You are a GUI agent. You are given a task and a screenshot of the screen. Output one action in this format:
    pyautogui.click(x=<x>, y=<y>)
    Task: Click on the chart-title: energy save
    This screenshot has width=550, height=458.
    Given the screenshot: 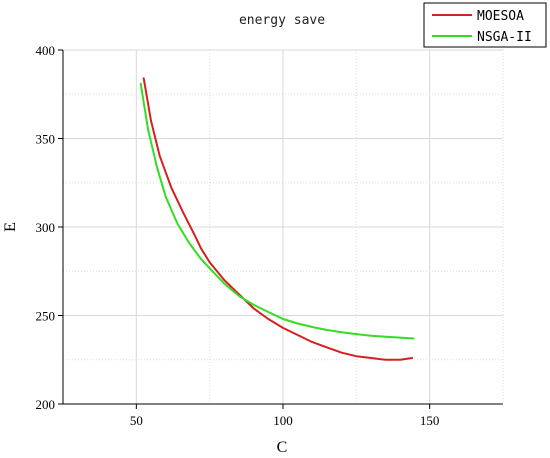 What is the action you would take?
    pyautogui.click(x=282, y=20)
    